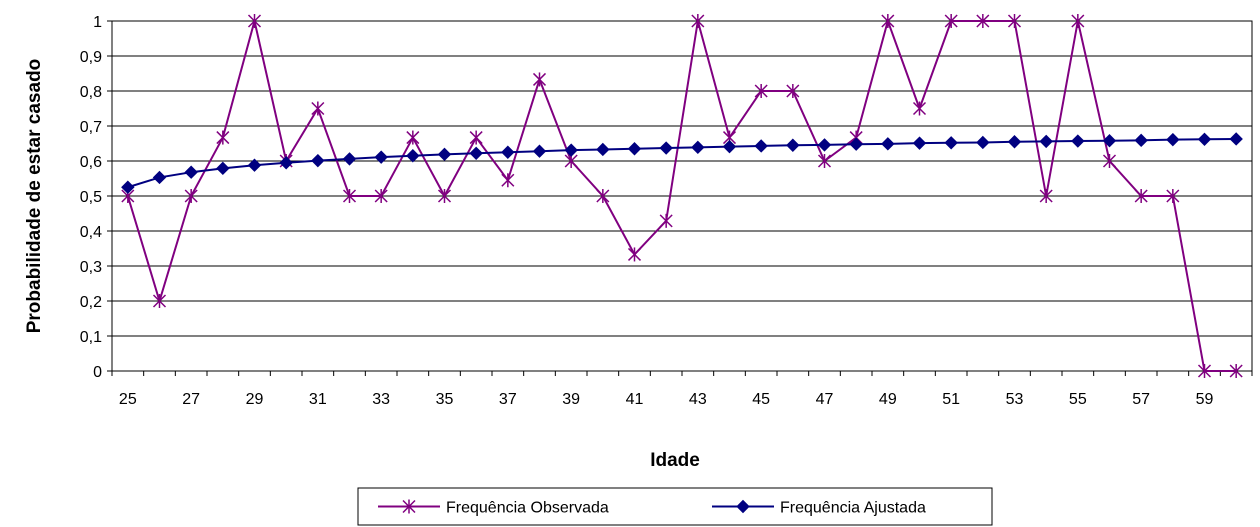  I want to click on y-tick-label: 0,2, so click(91, 302).